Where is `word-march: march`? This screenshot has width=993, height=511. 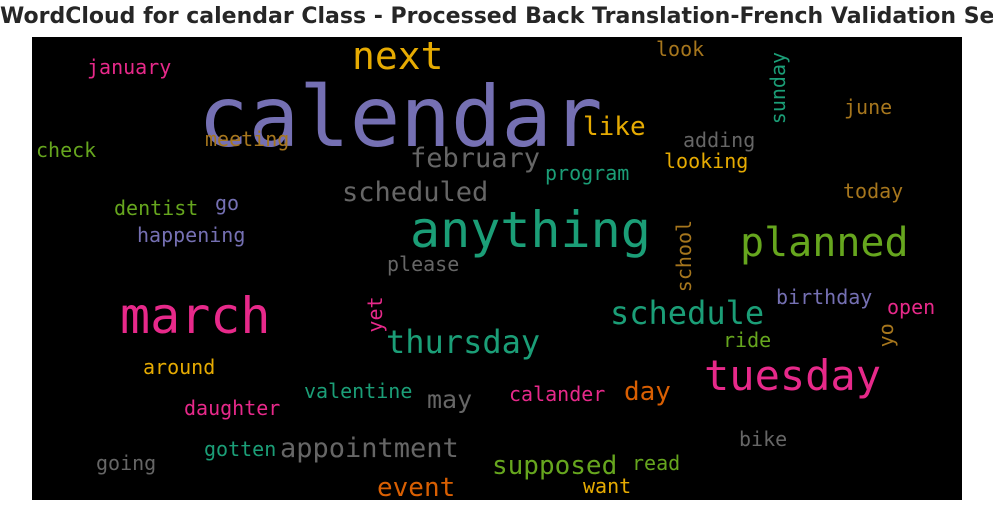 word-march: march is located at coordinates (195, 316).